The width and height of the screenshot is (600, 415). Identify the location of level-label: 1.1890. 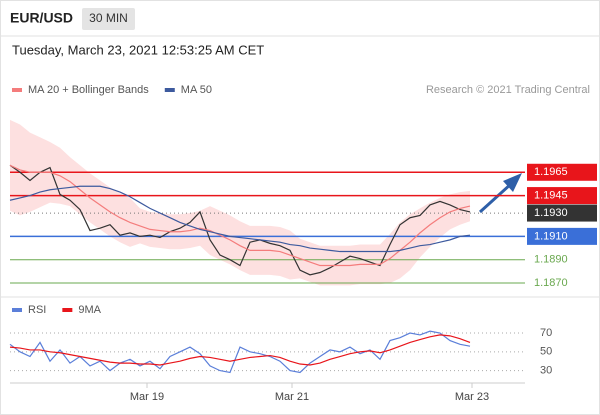
(551, 260).